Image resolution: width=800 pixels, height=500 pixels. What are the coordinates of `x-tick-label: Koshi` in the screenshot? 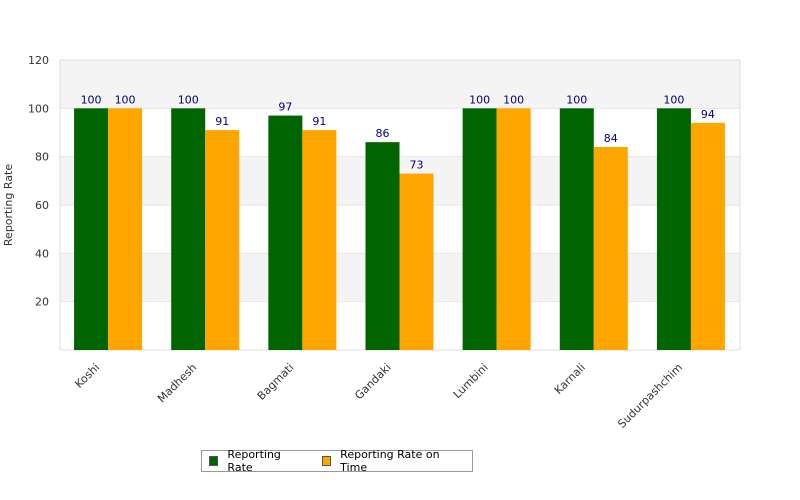 It's located at (87, 376).